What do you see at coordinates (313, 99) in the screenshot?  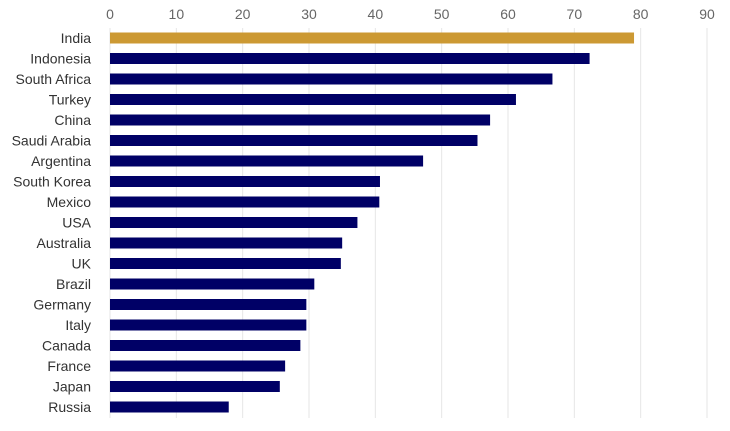 I see `bar-turkey` at bounding box center [313, 99].